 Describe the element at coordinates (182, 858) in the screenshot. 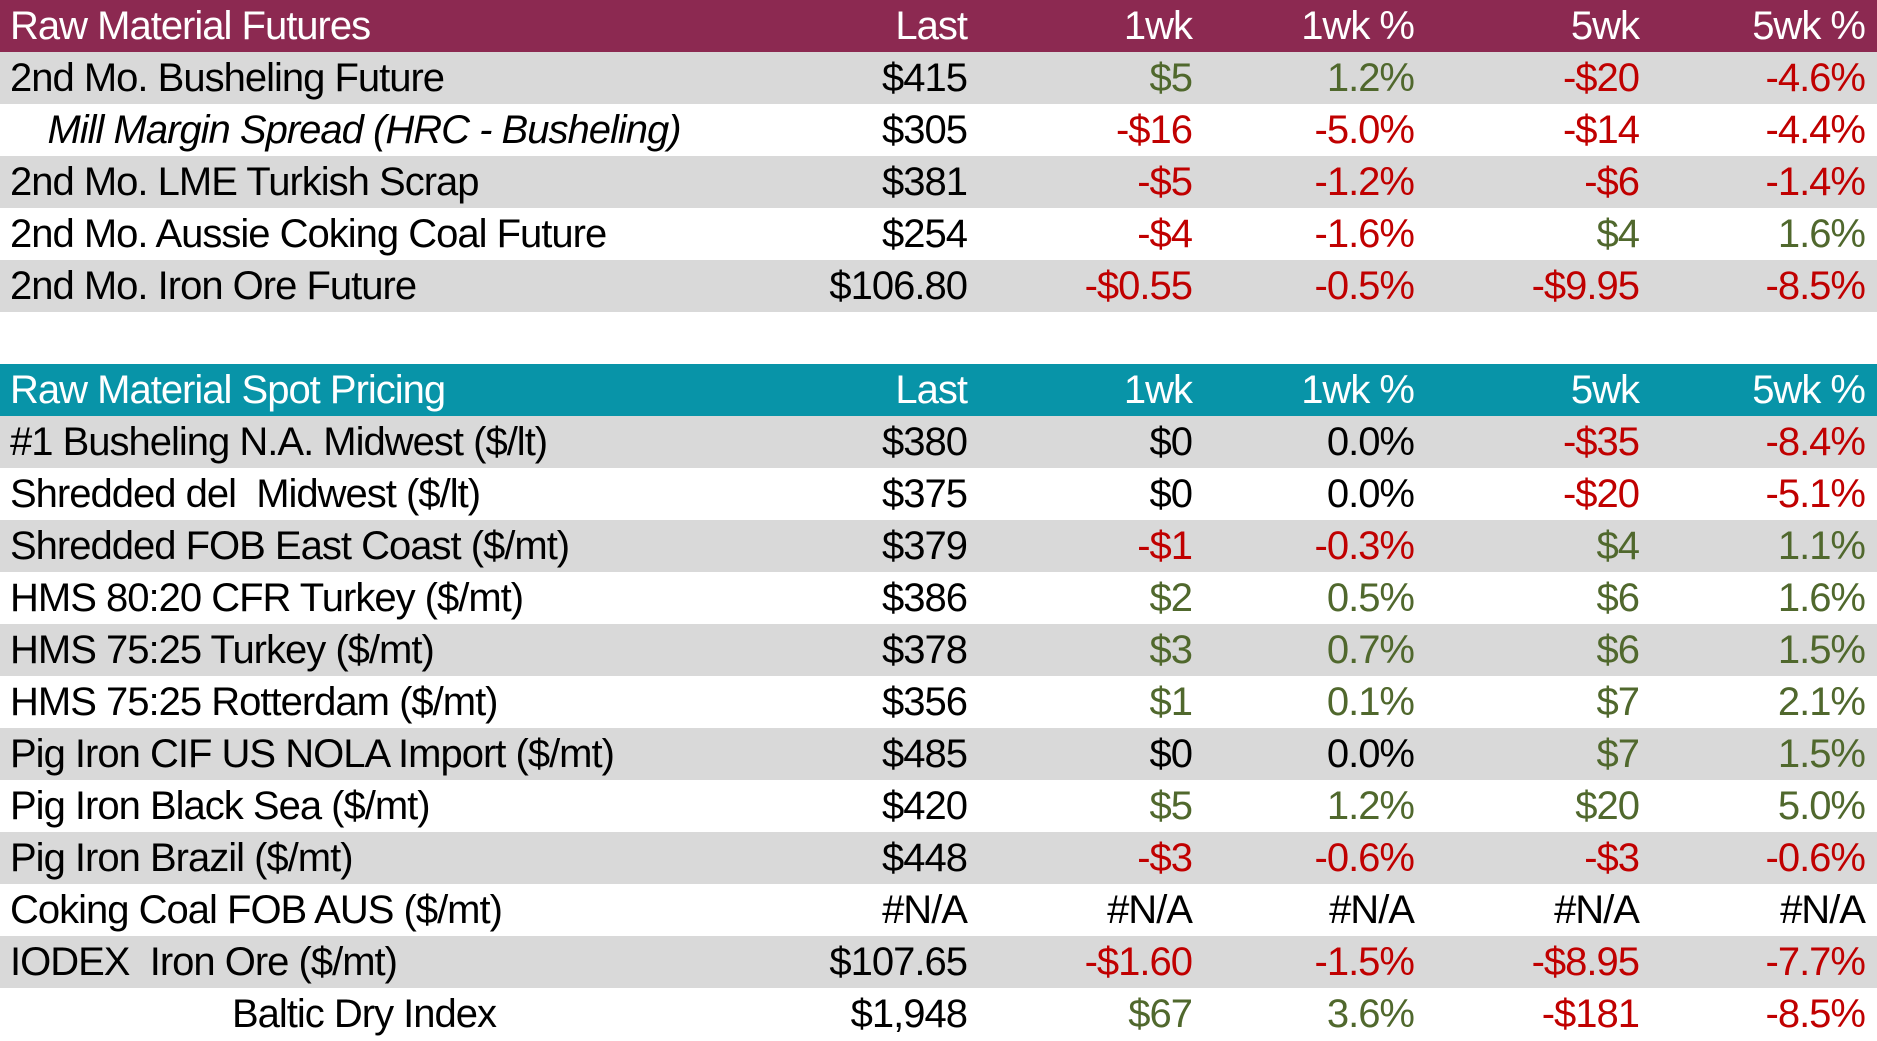

I see `row-label: Pig Iron Brazil ($/mt)` at that location.